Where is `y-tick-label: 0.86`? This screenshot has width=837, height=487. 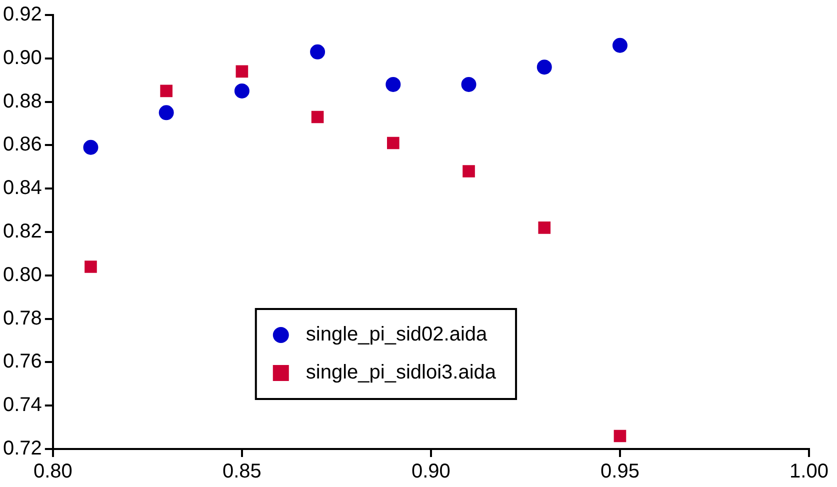 y-tick-label: 0.86 is located at coordinates (22, 145).